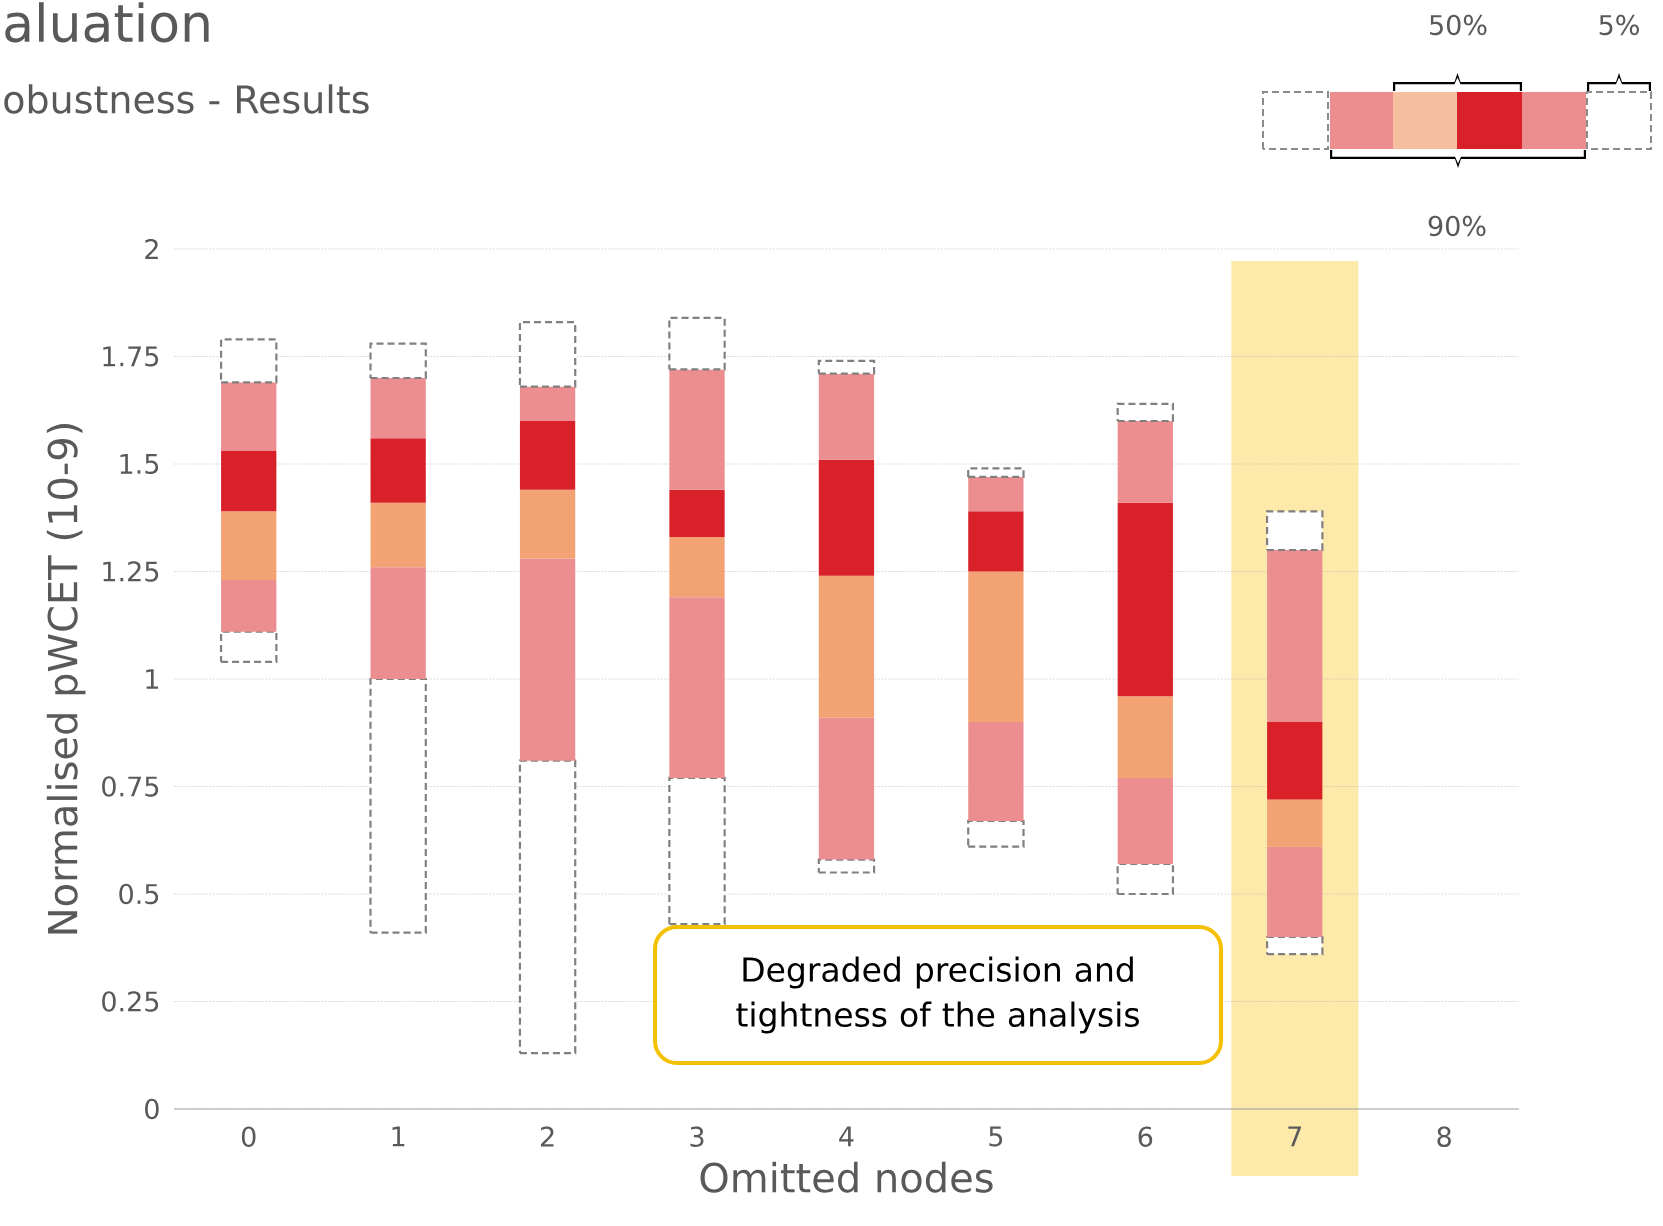 The width and height of the screenshot is (1663, 1226). Describe the element at coordinates (130, 786) in the screenshot. I see `y-tick-label: 0.75` at that location.